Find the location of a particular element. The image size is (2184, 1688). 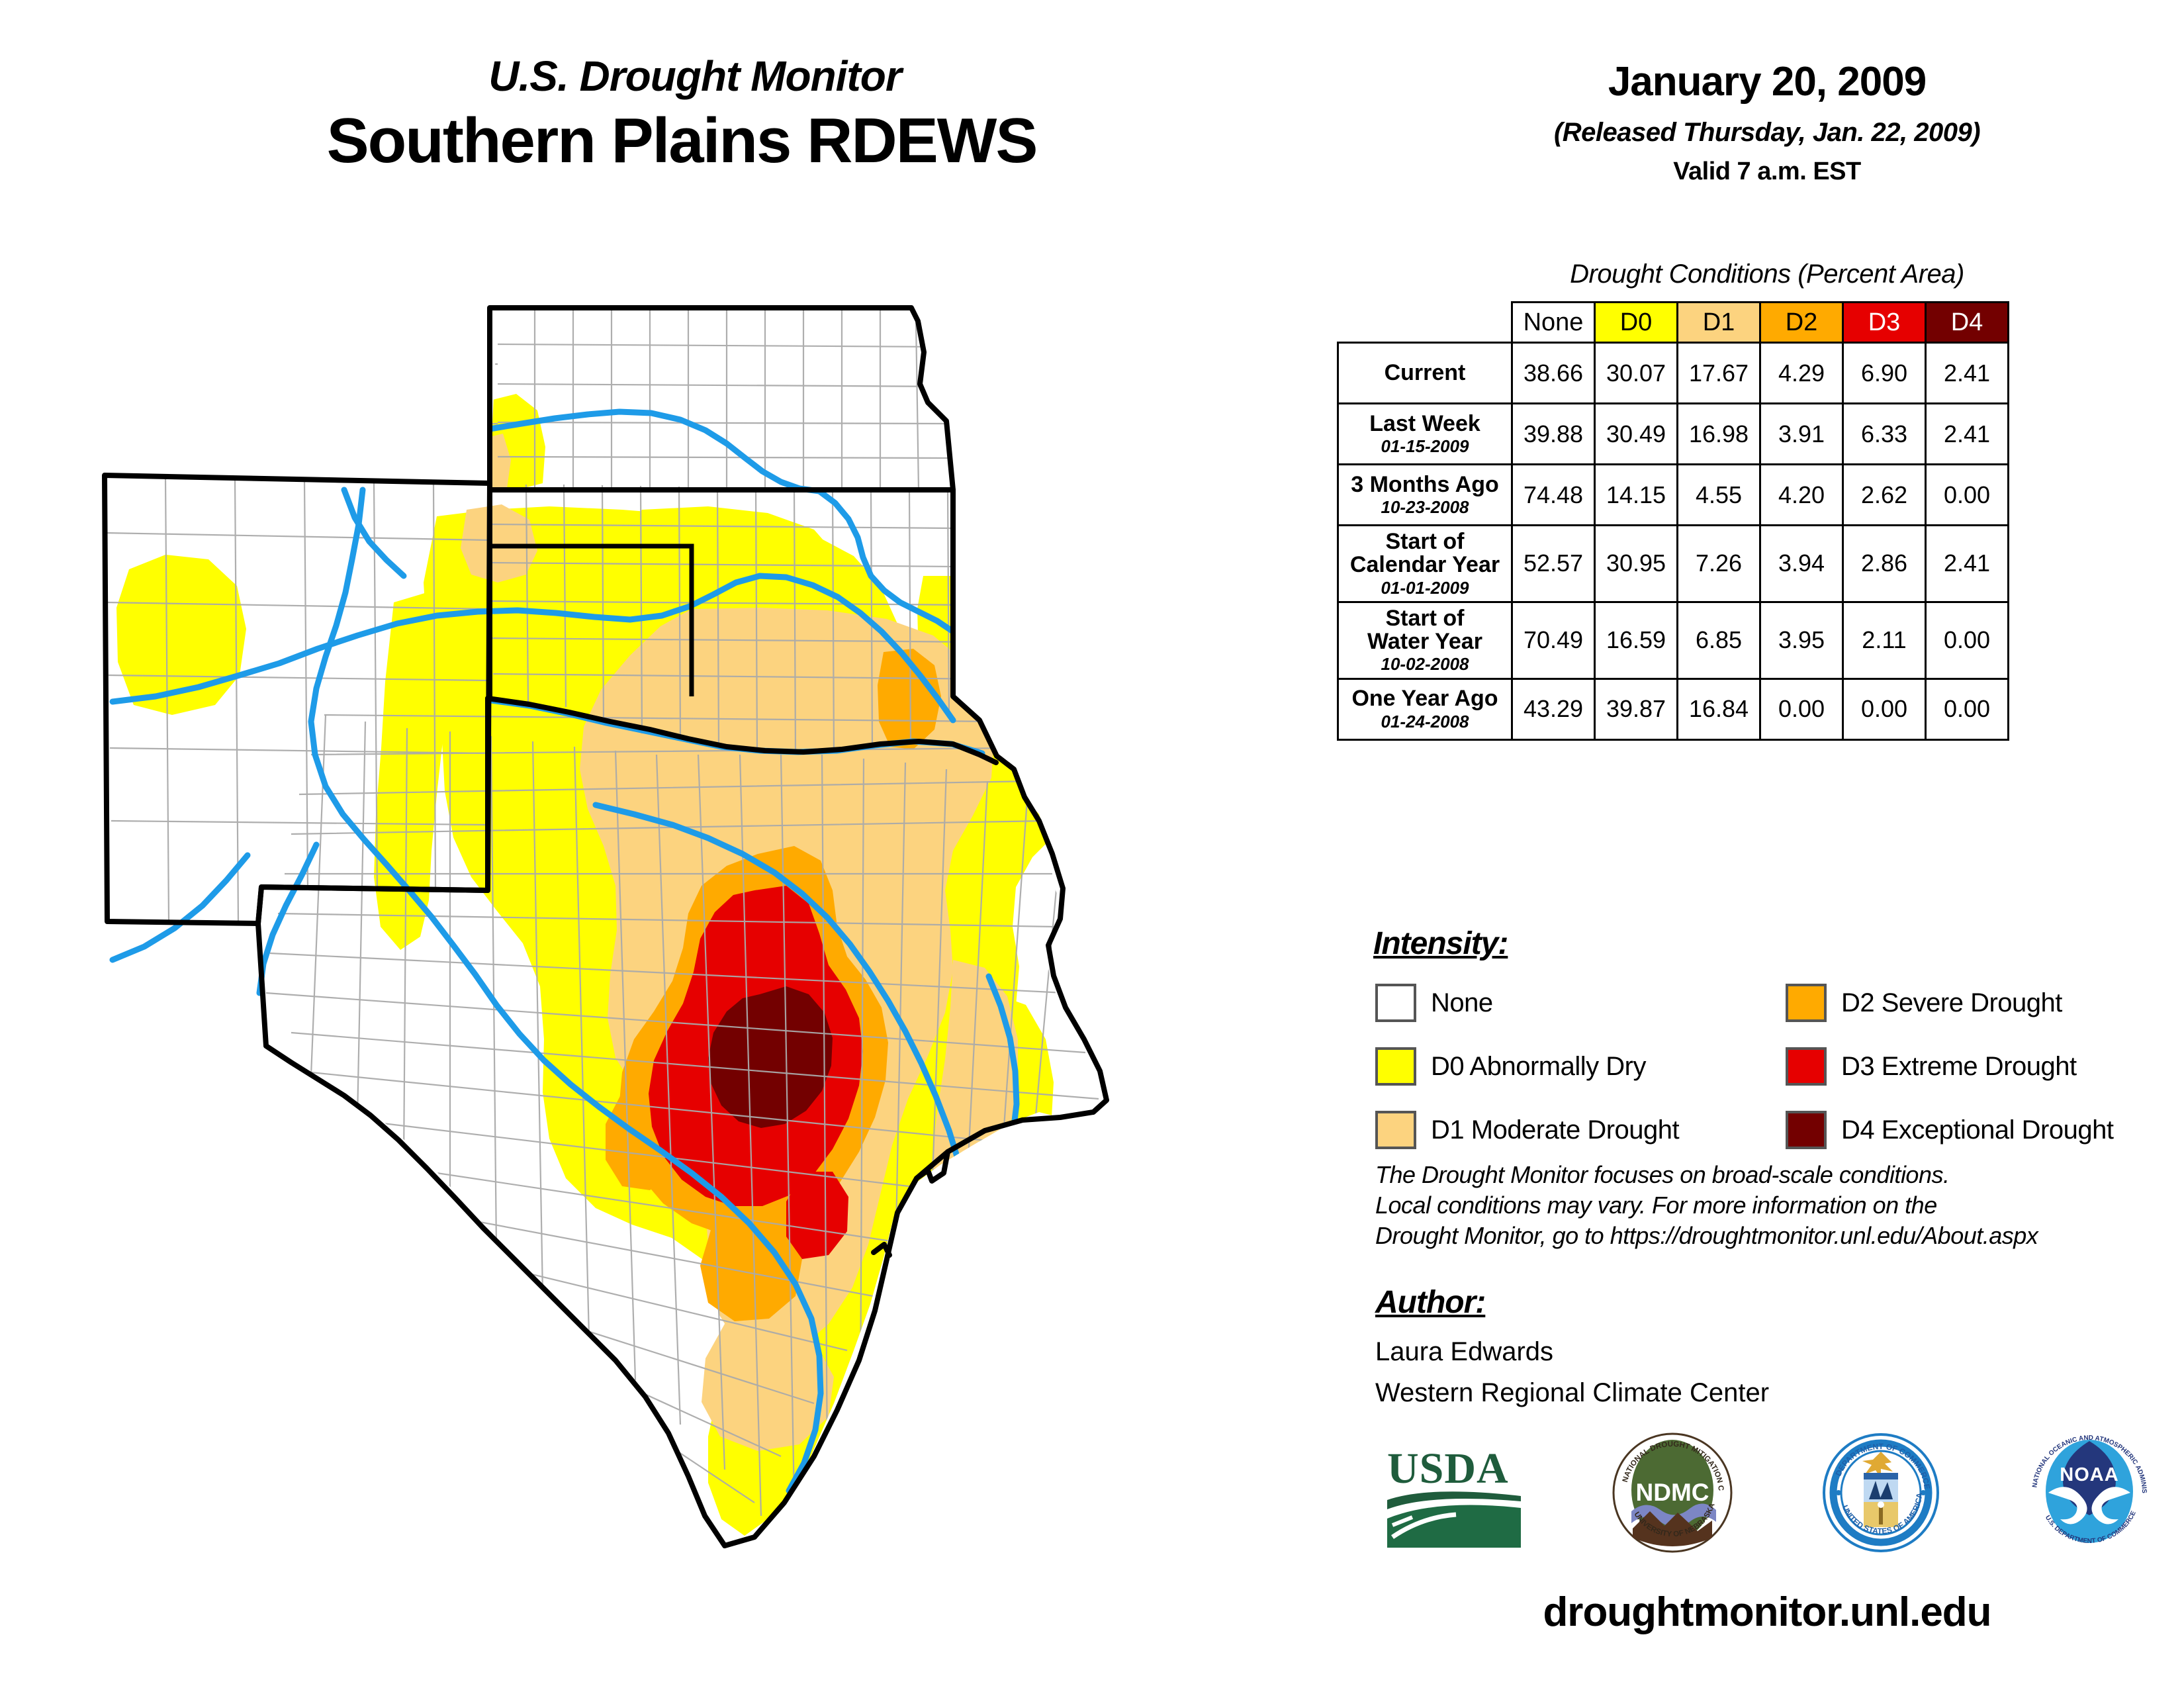

legend-label: D0 Abnormally Dry is located at coordinates (1538, 1066).